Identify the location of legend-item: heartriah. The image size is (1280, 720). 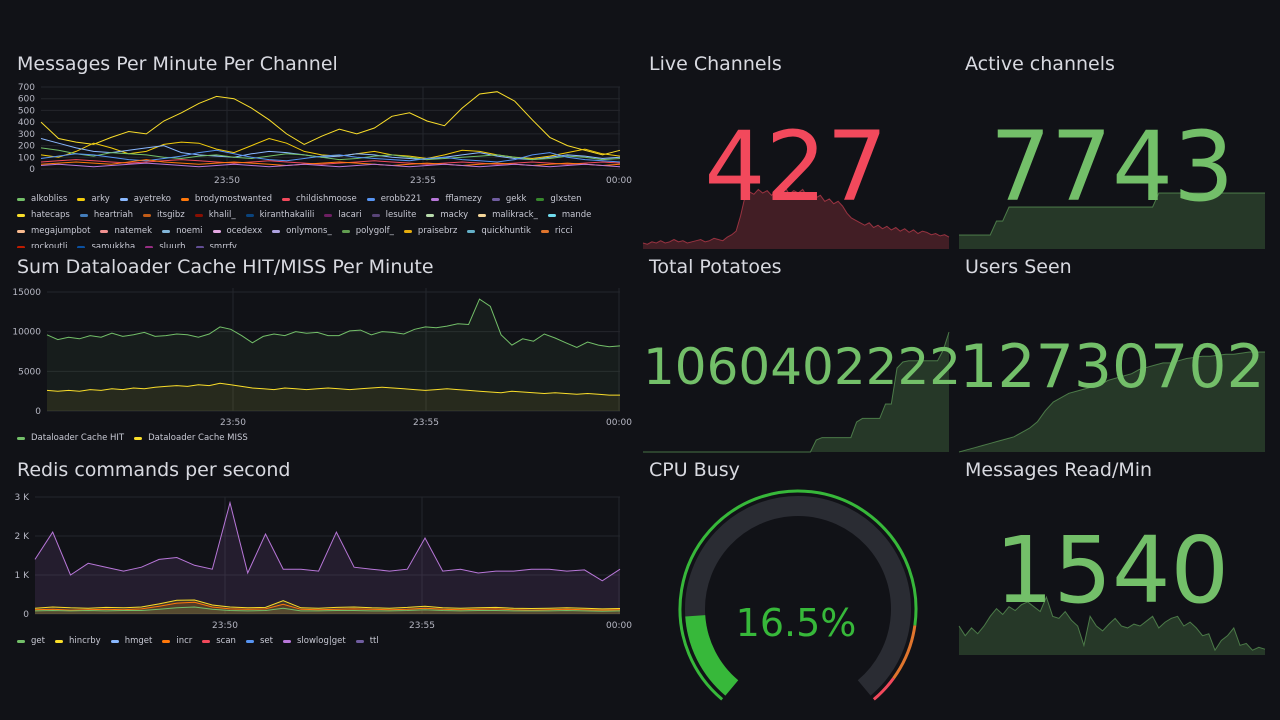
(106, 215).